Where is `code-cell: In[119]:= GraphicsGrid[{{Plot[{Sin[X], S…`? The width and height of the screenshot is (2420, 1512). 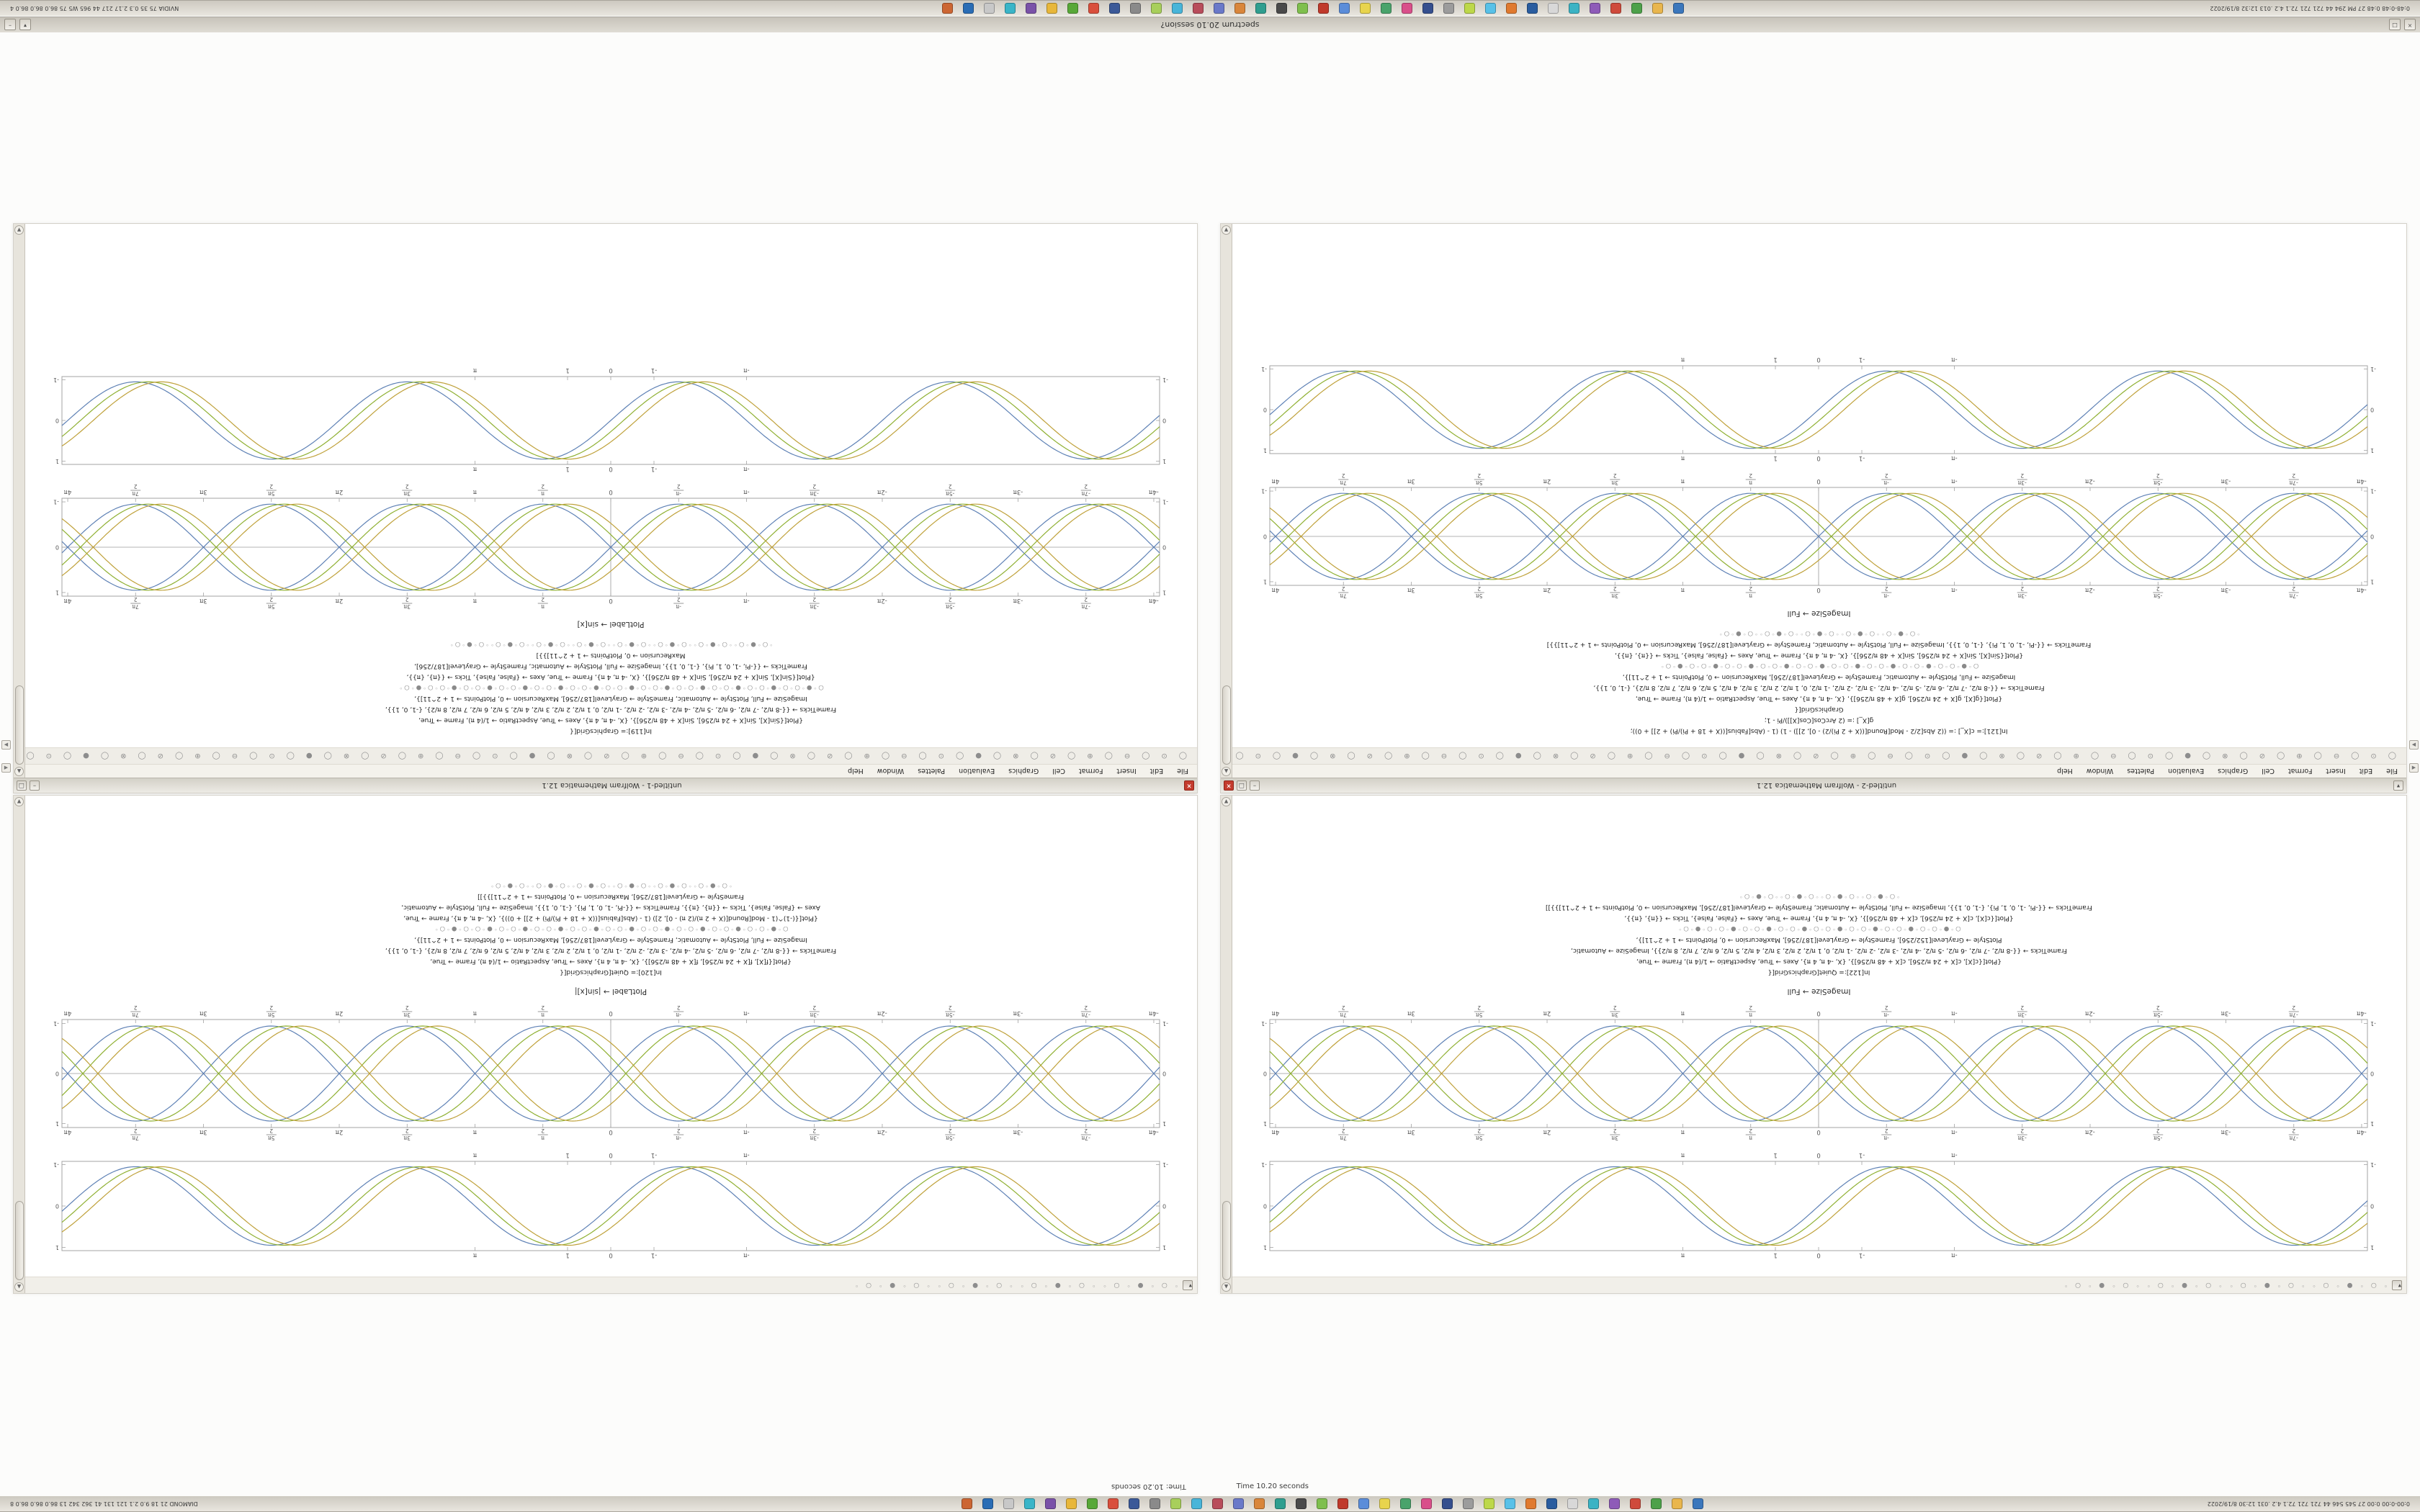 code-cell: In[119]:= GraphicsGrid[{{Plot[{Sin[X], S… is located at coordinates (610, 687).